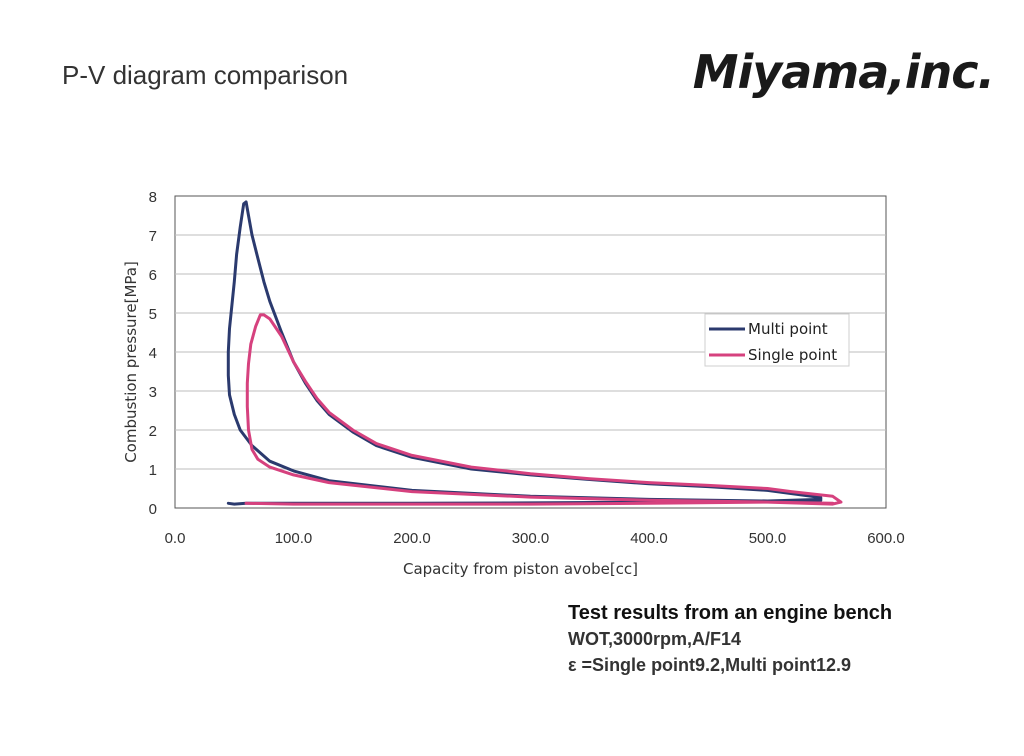 The image size is (1024, 756). Describe the element at coordinates (768, 538) in the screenshot. I see `x-tick-label: 500.0` at that location.